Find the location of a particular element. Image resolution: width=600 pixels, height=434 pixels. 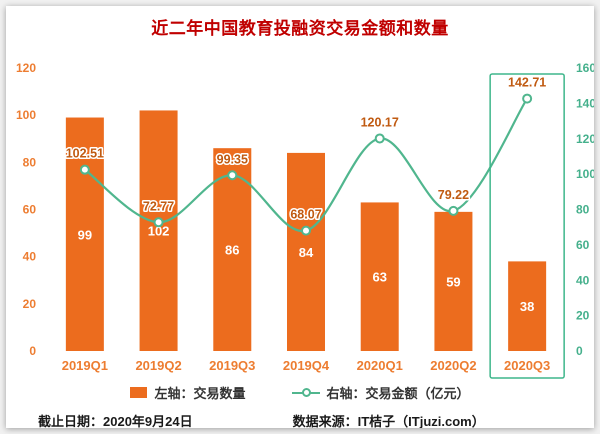

bar-value-label: 63 is located at coordinates (379, 277).